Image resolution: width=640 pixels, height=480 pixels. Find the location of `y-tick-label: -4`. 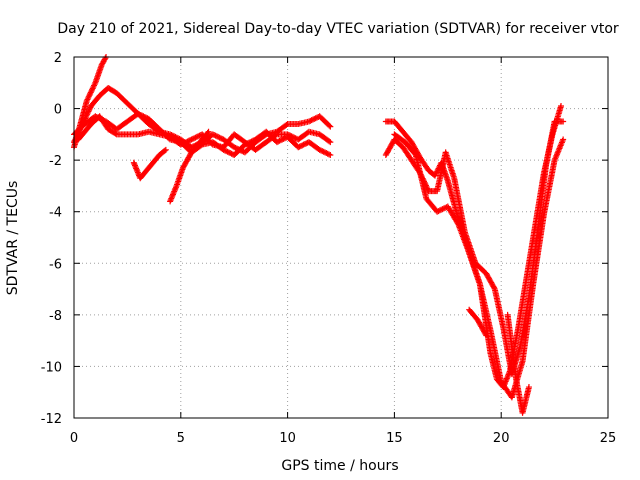

y-tick-label: -4 is located at coordinates (55, 213).